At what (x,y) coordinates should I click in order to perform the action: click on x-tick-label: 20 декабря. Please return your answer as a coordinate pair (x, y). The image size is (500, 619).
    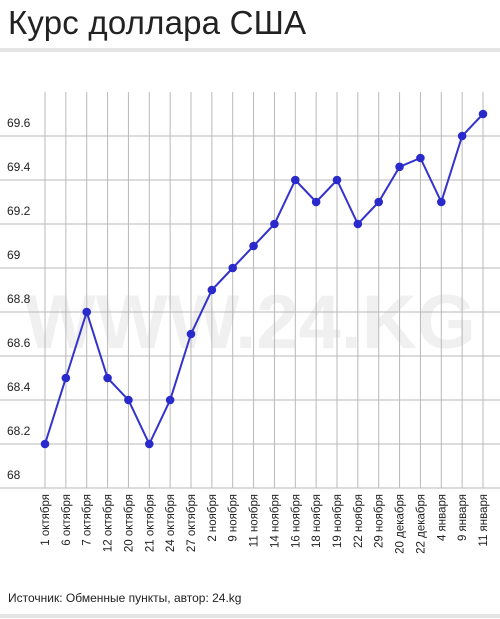
    Looking at the image, I should click on (401, 524).